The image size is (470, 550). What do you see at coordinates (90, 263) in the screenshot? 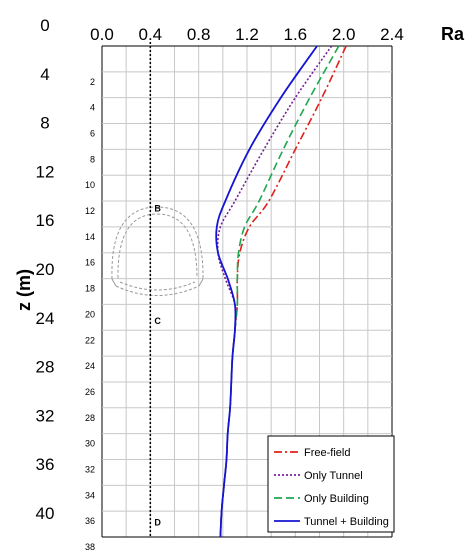
I see `y-tick-label-inner: 16` at bounding box center [90, 263].